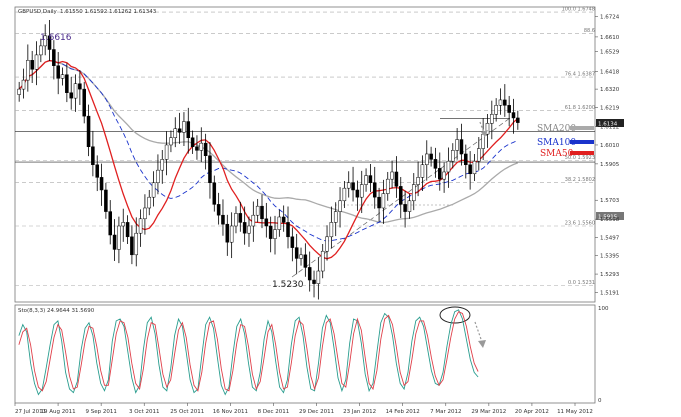  I want to click on stochastic-lines, so click(248, 352).